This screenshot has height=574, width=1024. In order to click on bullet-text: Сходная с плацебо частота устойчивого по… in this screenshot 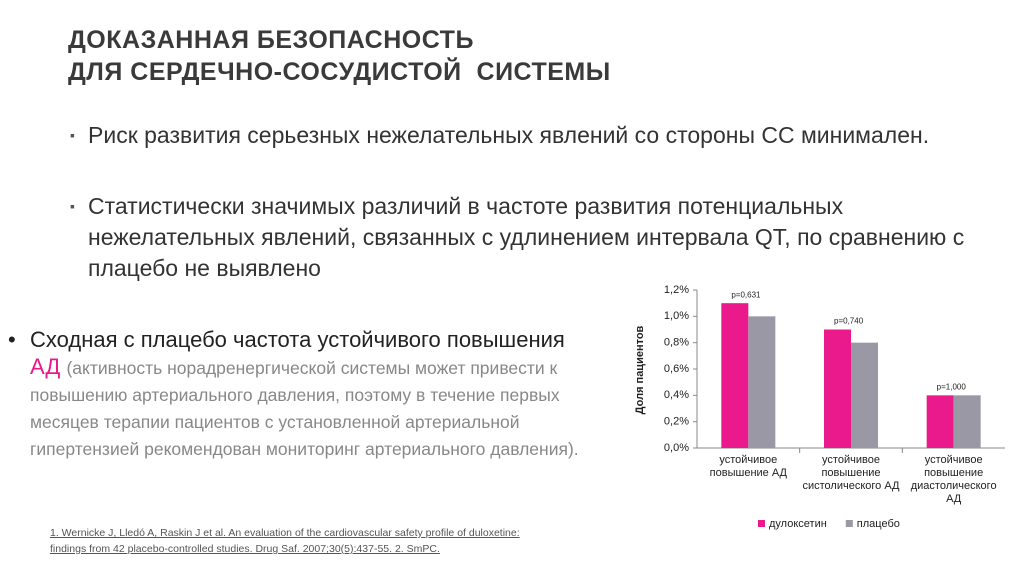, I will do `click(297, 339)`.